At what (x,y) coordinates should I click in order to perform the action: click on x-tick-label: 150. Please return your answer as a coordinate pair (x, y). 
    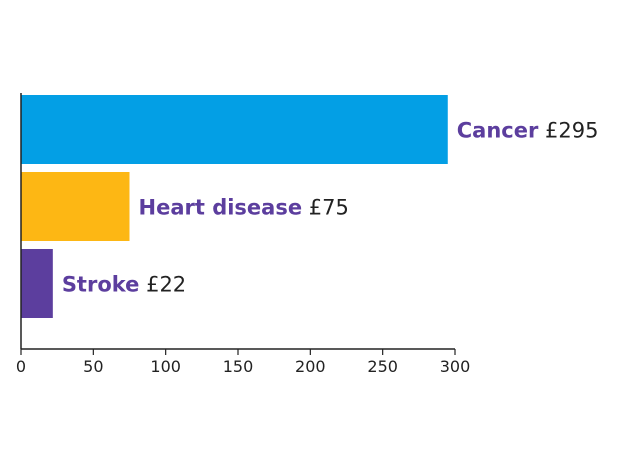
    Looking at the image, I should click on (238, 366).